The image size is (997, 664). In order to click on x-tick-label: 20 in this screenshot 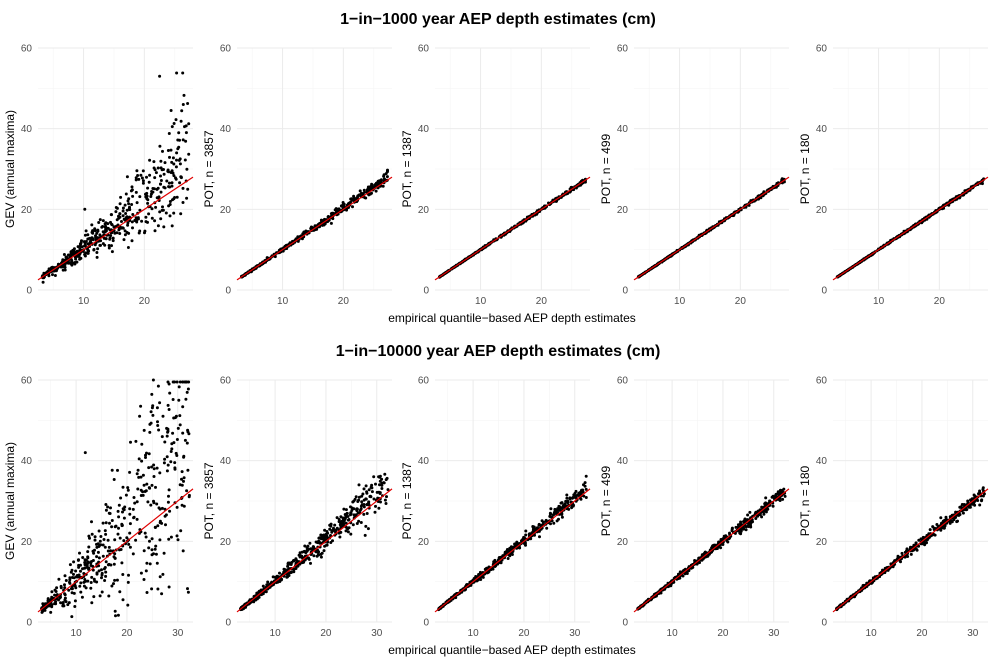, I will do `click(344, 301)`.